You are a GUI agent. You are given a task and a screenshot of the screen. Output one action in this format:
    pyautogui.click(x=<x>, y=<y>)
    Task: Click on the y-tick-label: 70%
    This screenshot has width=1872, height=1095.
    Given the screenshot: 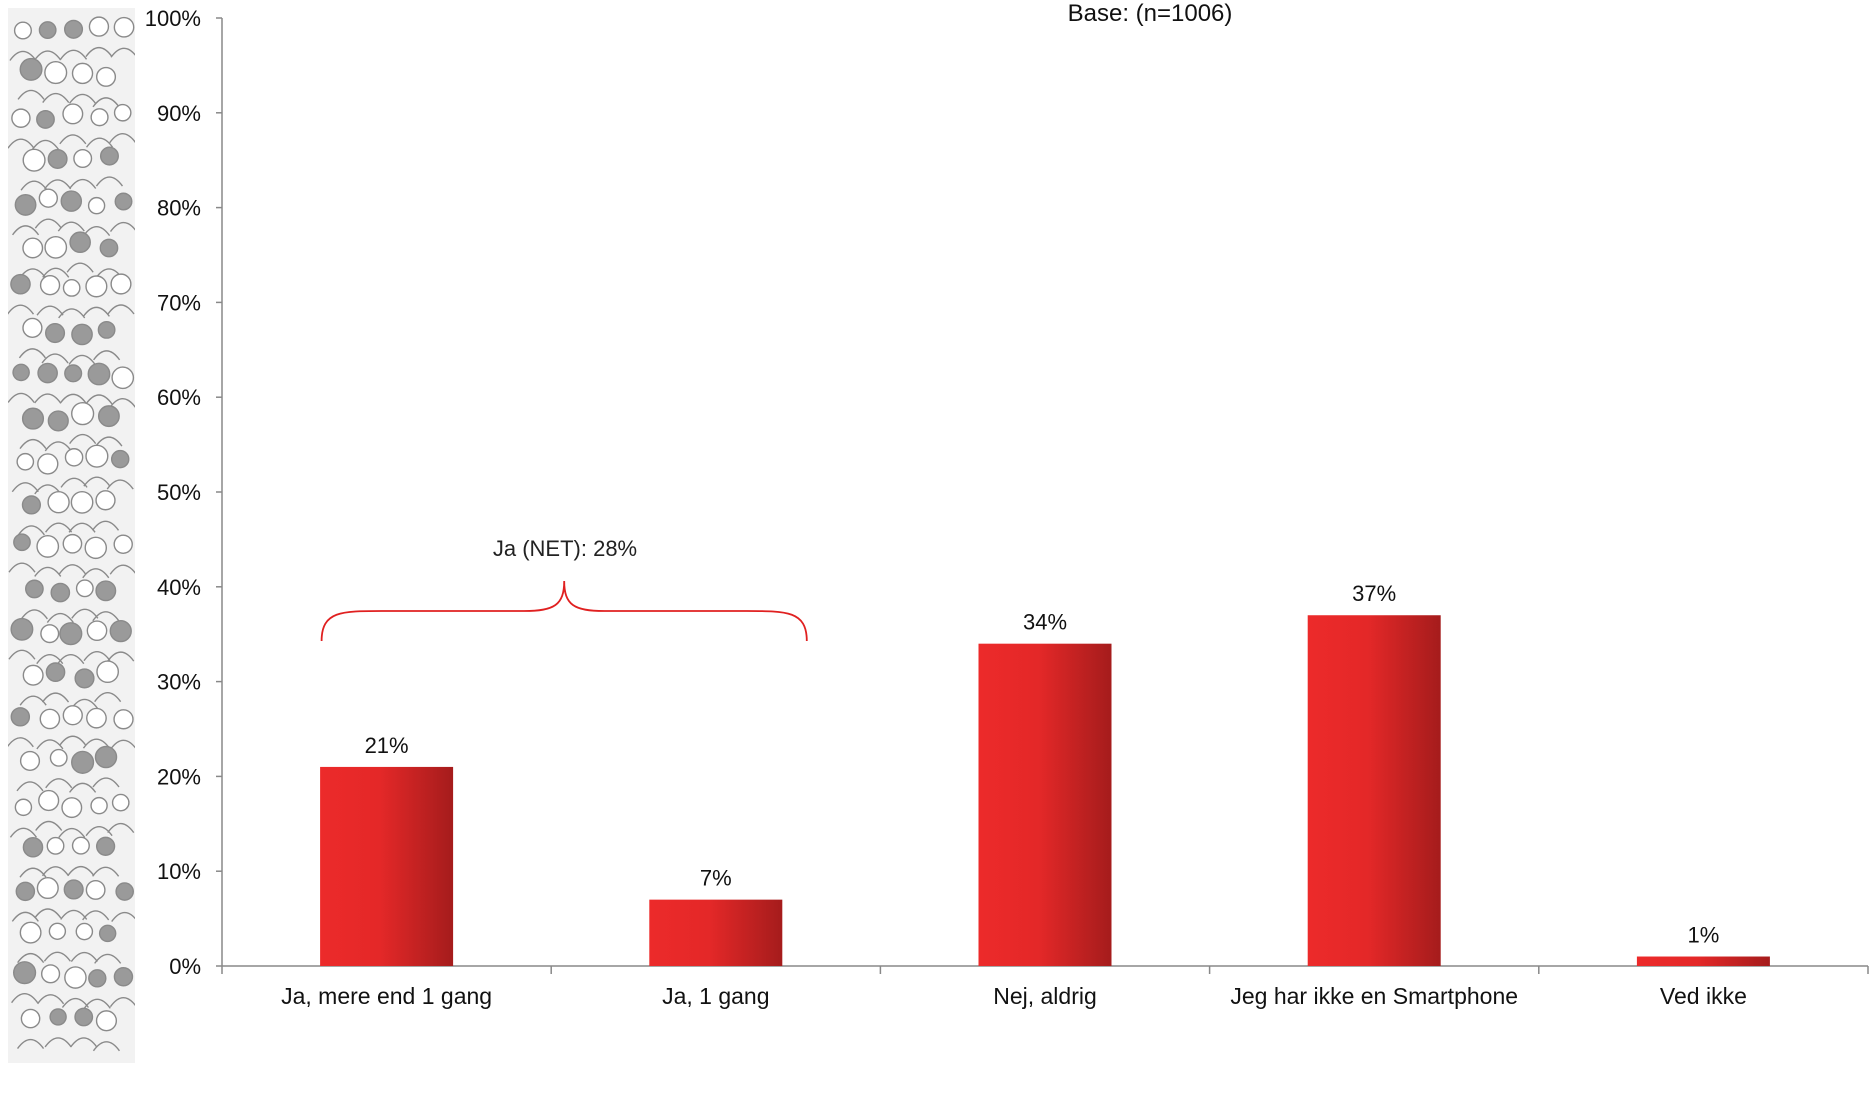 What is the action you would take?
    pyautogui.click(x=179, y=302)
    